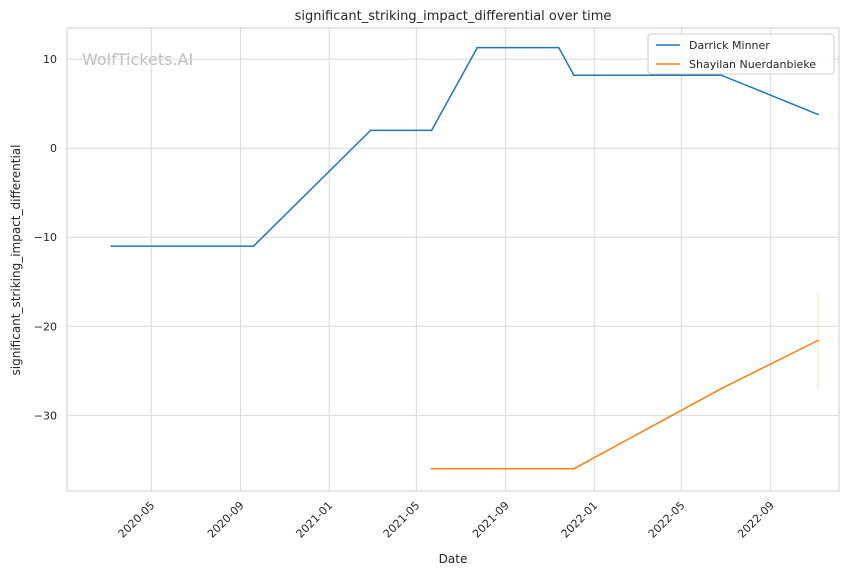 Image resolution: width=850 pixels, height=575 pixels. I want to click on x-tick-label: 2020-09, so click(226, 520).